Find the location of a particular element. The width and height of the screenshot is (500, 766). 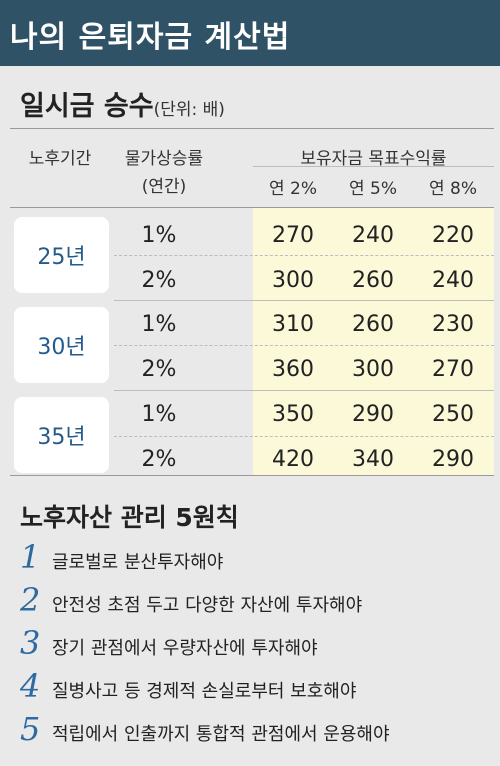

item-text: 안전성 초점 두고 다양한 자산에 투자해야 is located at coordinates (207, 605).